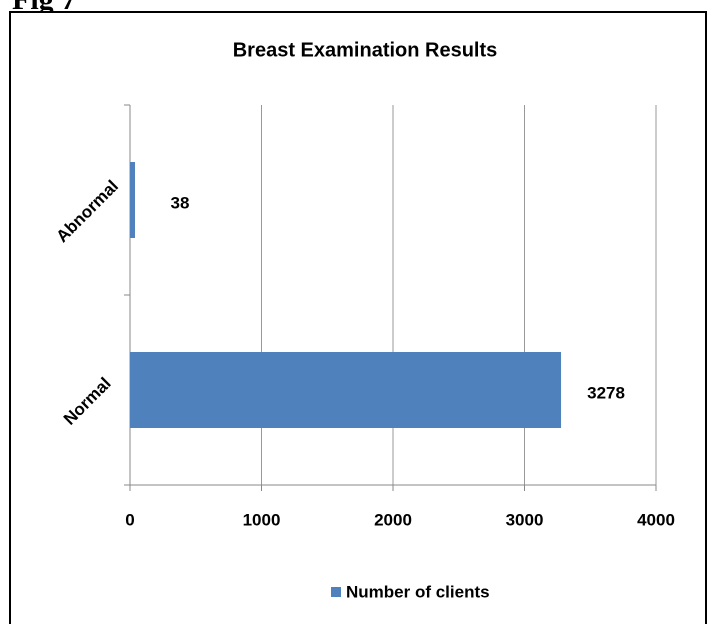  What do you see at coordinates (525, 519) in the screenshot?
I see `x-tick-label: 3000` at bounding box center [525, 519].